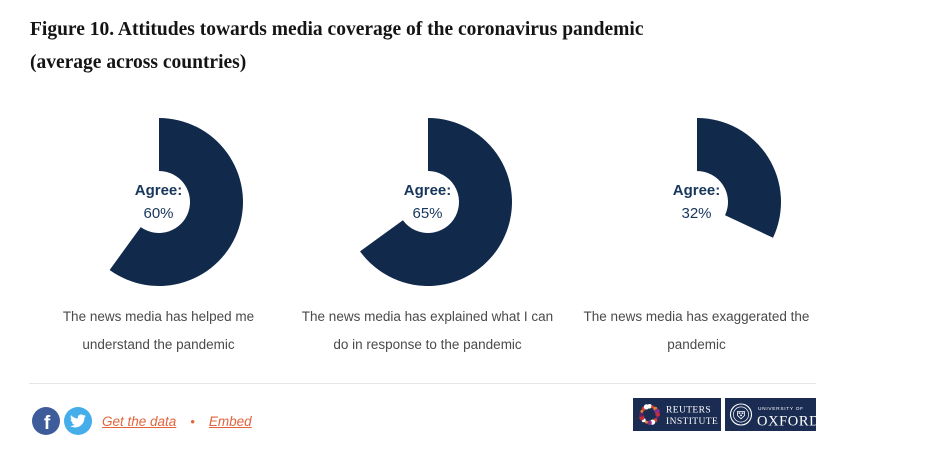  I want to click on embed-link: Embed, so click(230, 421).